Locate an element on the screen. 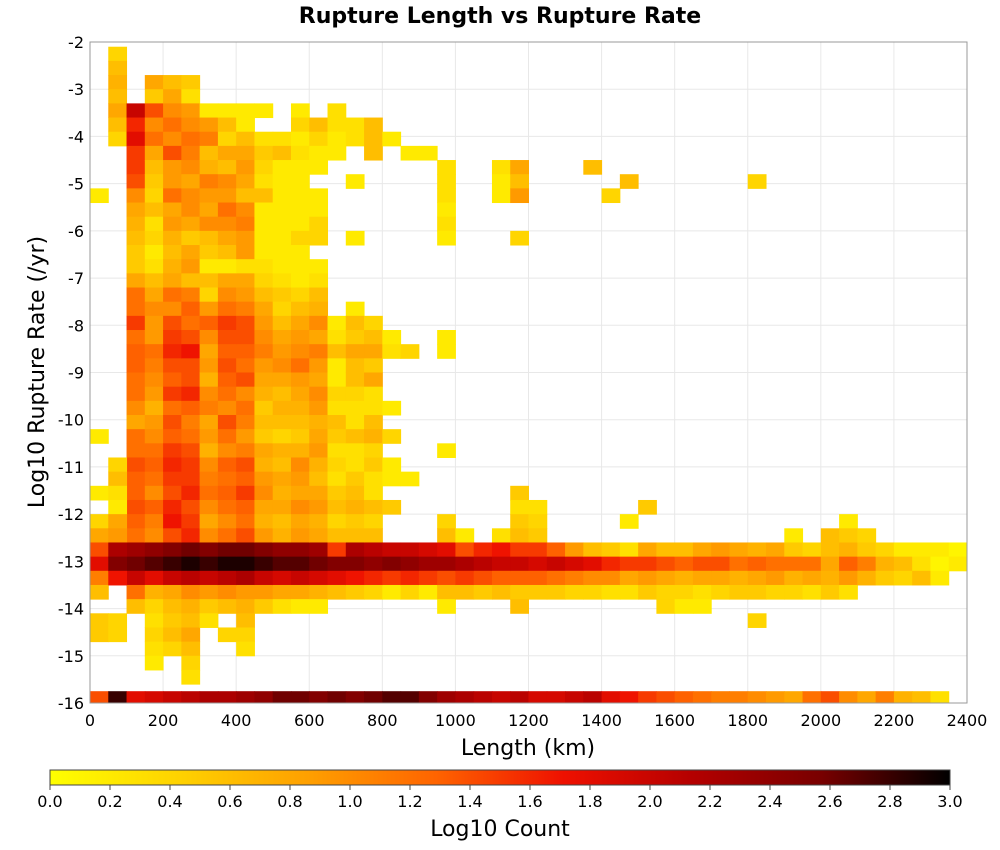 This screenshot has width=1000, height=850. x-tick-label: 400 is located at coordinates (236, 720).